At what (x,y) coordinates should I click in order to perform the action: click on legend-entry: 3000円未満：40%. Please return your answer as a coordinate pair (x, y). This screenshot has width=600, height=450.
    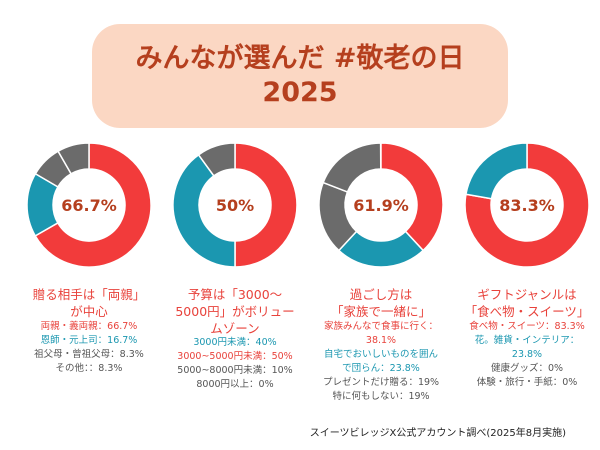
    Looking at the image, I should click on (235, 342).